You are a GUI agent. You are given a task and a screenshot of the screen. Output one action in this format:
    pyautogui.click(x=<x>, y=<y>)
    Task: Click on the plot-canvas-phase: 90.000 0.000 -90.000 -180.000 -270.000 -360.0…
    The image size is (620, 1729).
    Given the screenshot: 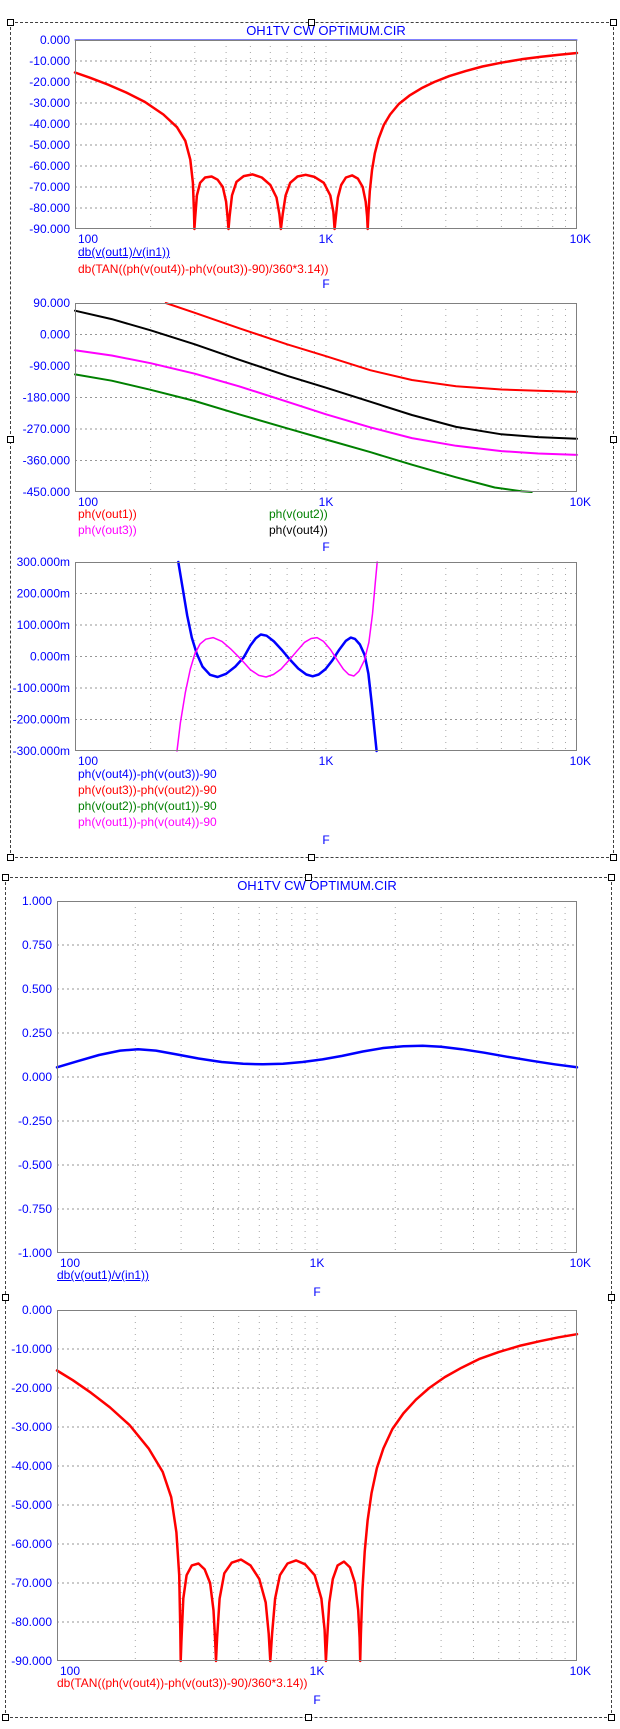 What is the action you would take?
    pyautogui.click(x=307, y=402)
    